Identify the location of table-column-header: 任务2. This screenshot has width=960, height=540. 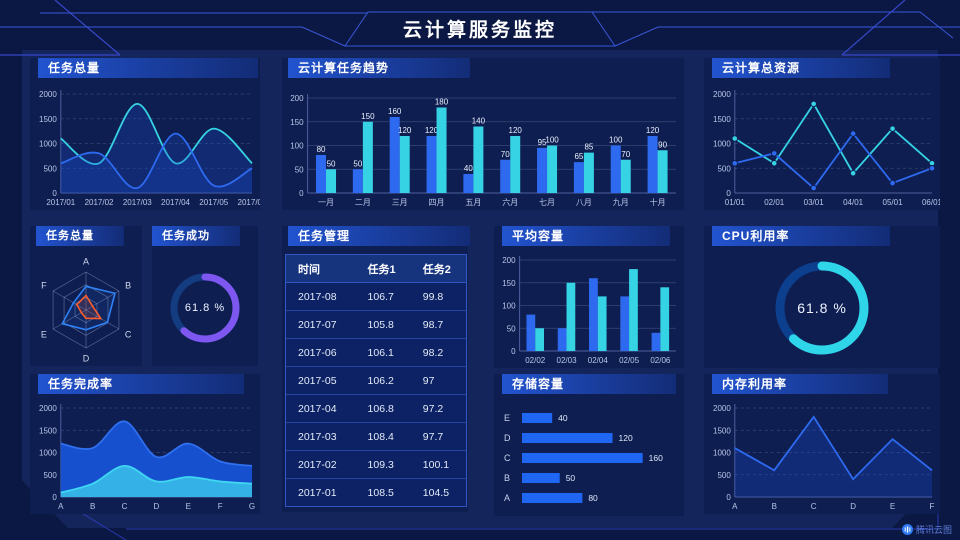
(438, 269).